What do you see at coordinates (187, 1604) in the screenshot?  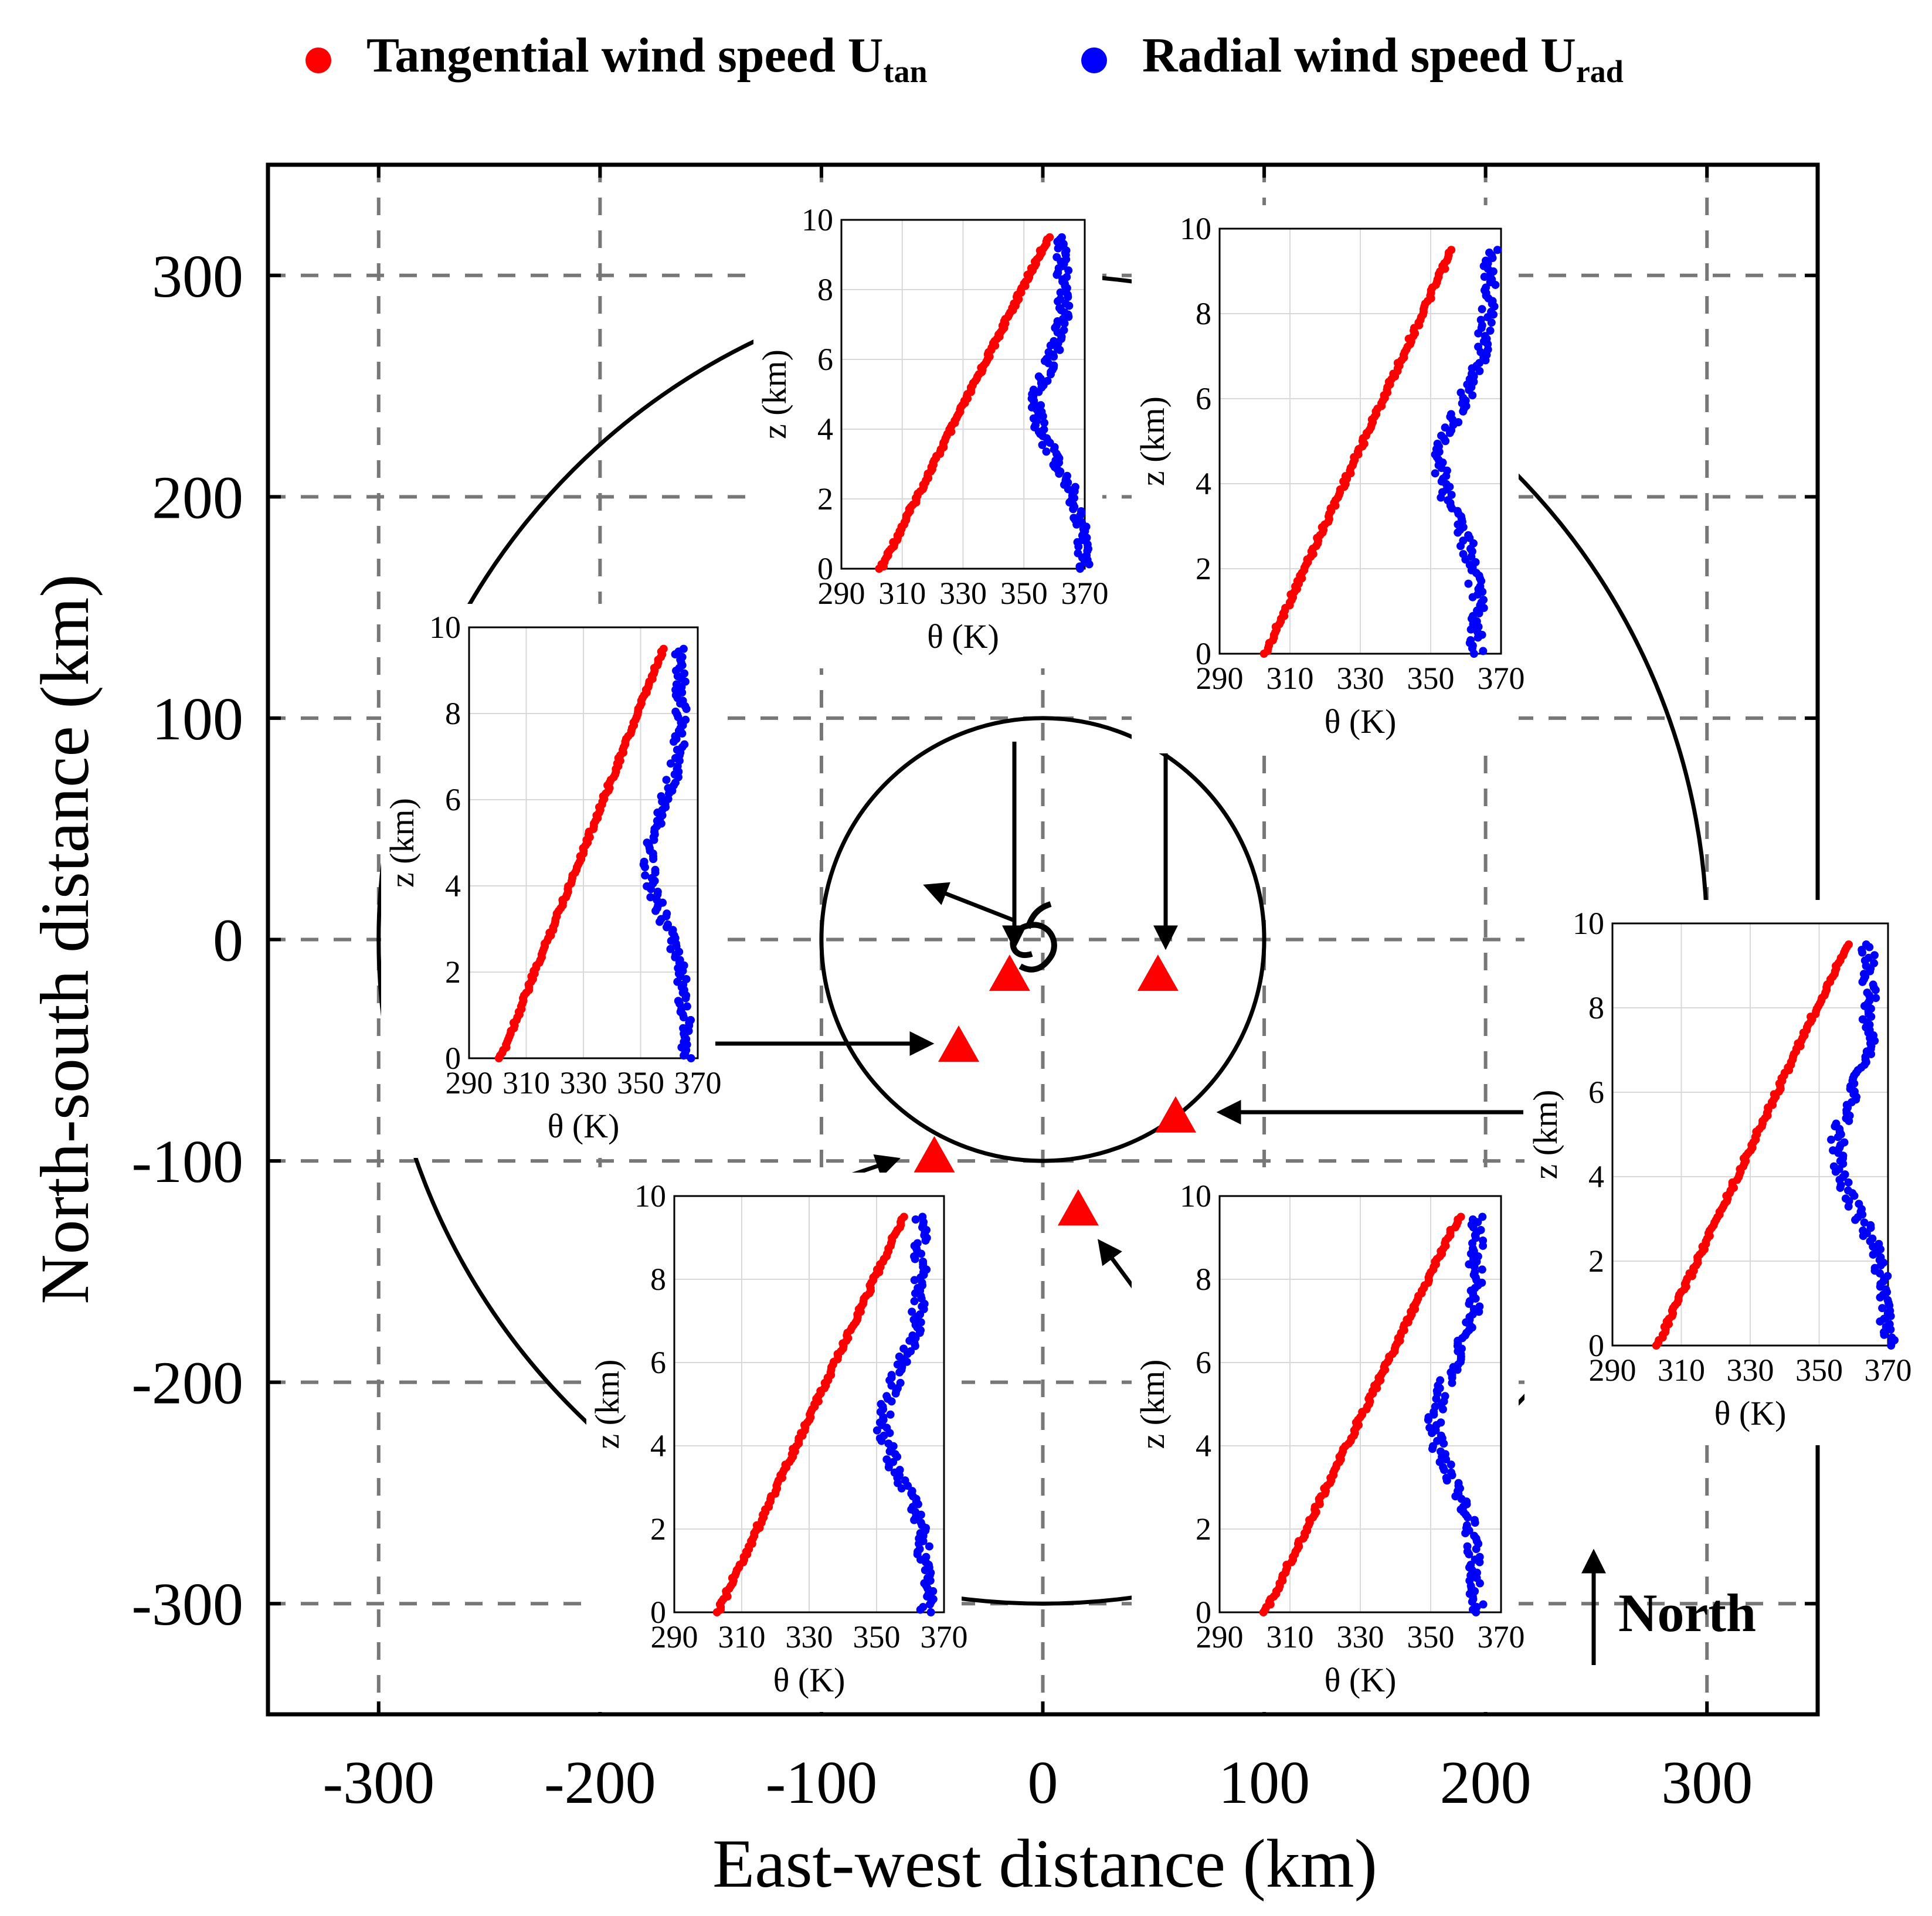 I see `y-tick-label: -300` at bounding box center [187, 1604].